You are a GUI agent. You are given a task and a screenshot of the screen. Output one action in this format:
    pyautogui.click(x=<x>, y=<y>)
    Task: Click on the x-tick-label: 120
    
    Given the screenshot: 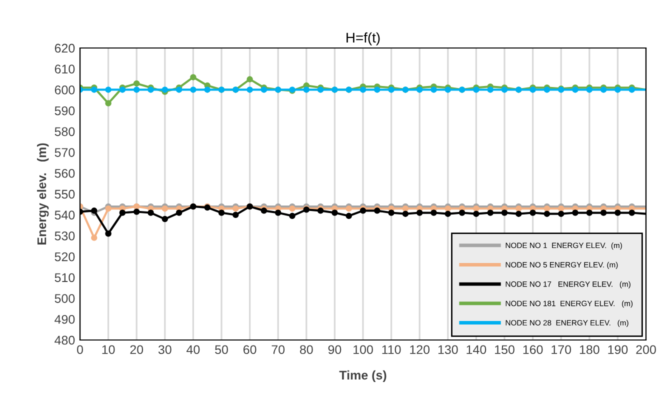 What is the action you would take?
    pyautogui.click(x=420, y=349)
    